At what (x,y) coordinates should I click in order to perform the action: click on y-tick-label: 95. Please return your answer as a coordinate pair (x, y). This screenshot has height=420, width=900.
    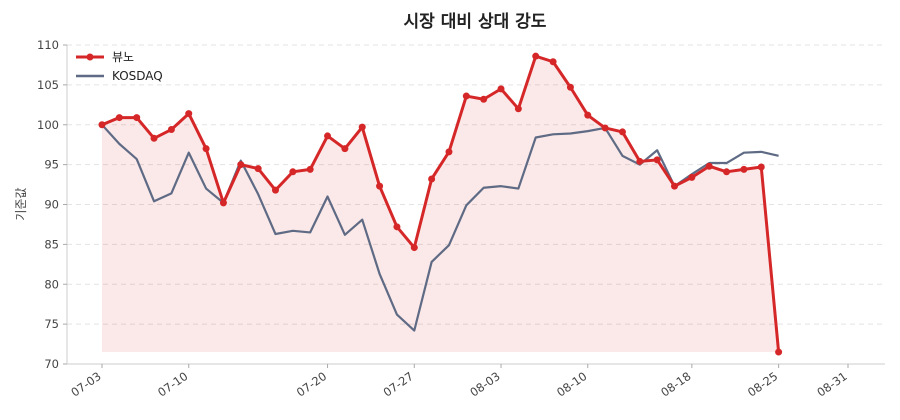
    Looking at the image, I should click on (51, 165).